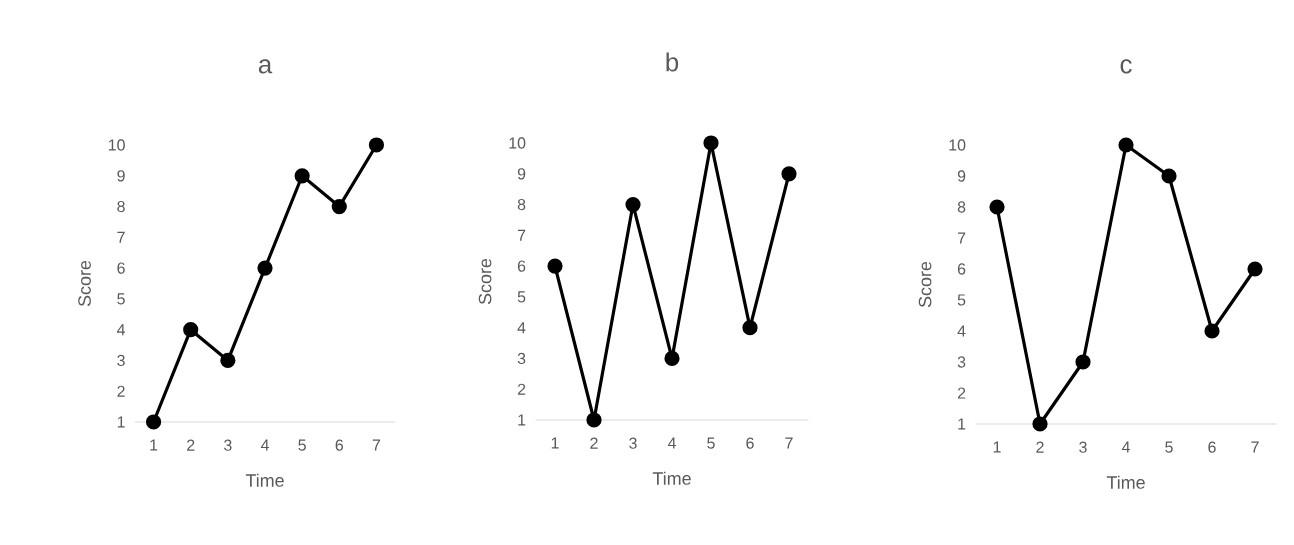 The width and height of the screenshot is (1294, 545). What do you see at coordinates (1126, 66) in the screenshot?
I see `chart-title: c` at bounding box center [1126, 66].